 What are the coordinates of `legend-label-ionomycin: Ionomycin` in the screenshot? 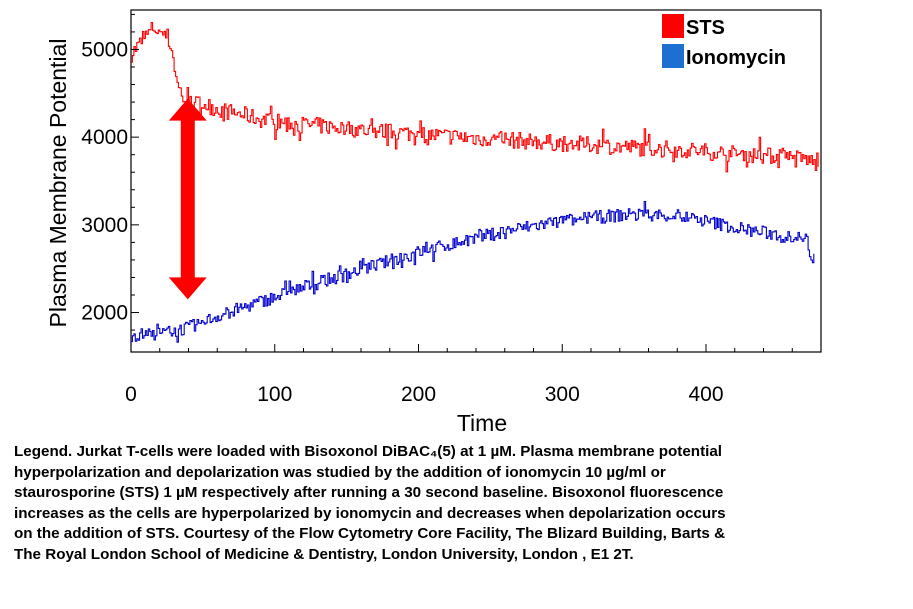 It's located at (736, 58).